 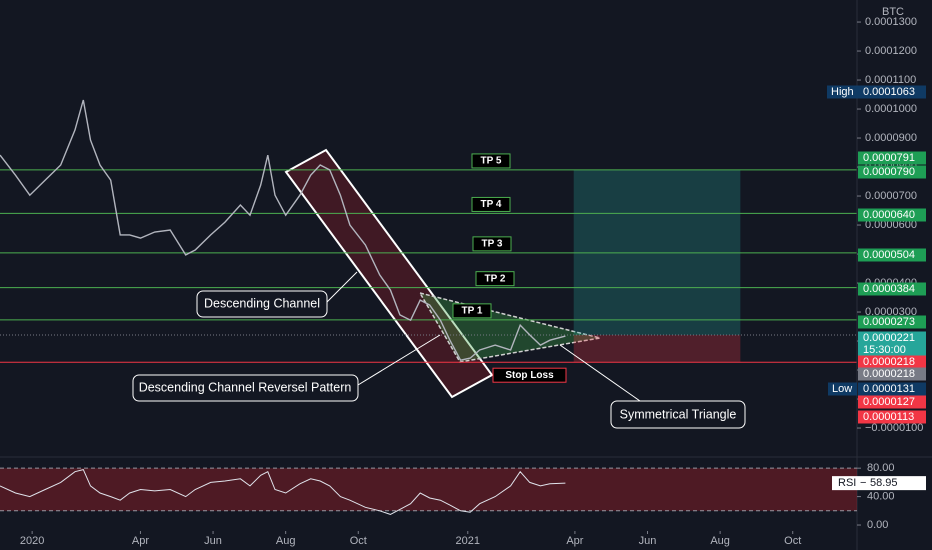 What do you see at coordinates (881, 497) in the screenshot?
I see `rsi-tick-label: 40.00` at bounding box center [881, 497].